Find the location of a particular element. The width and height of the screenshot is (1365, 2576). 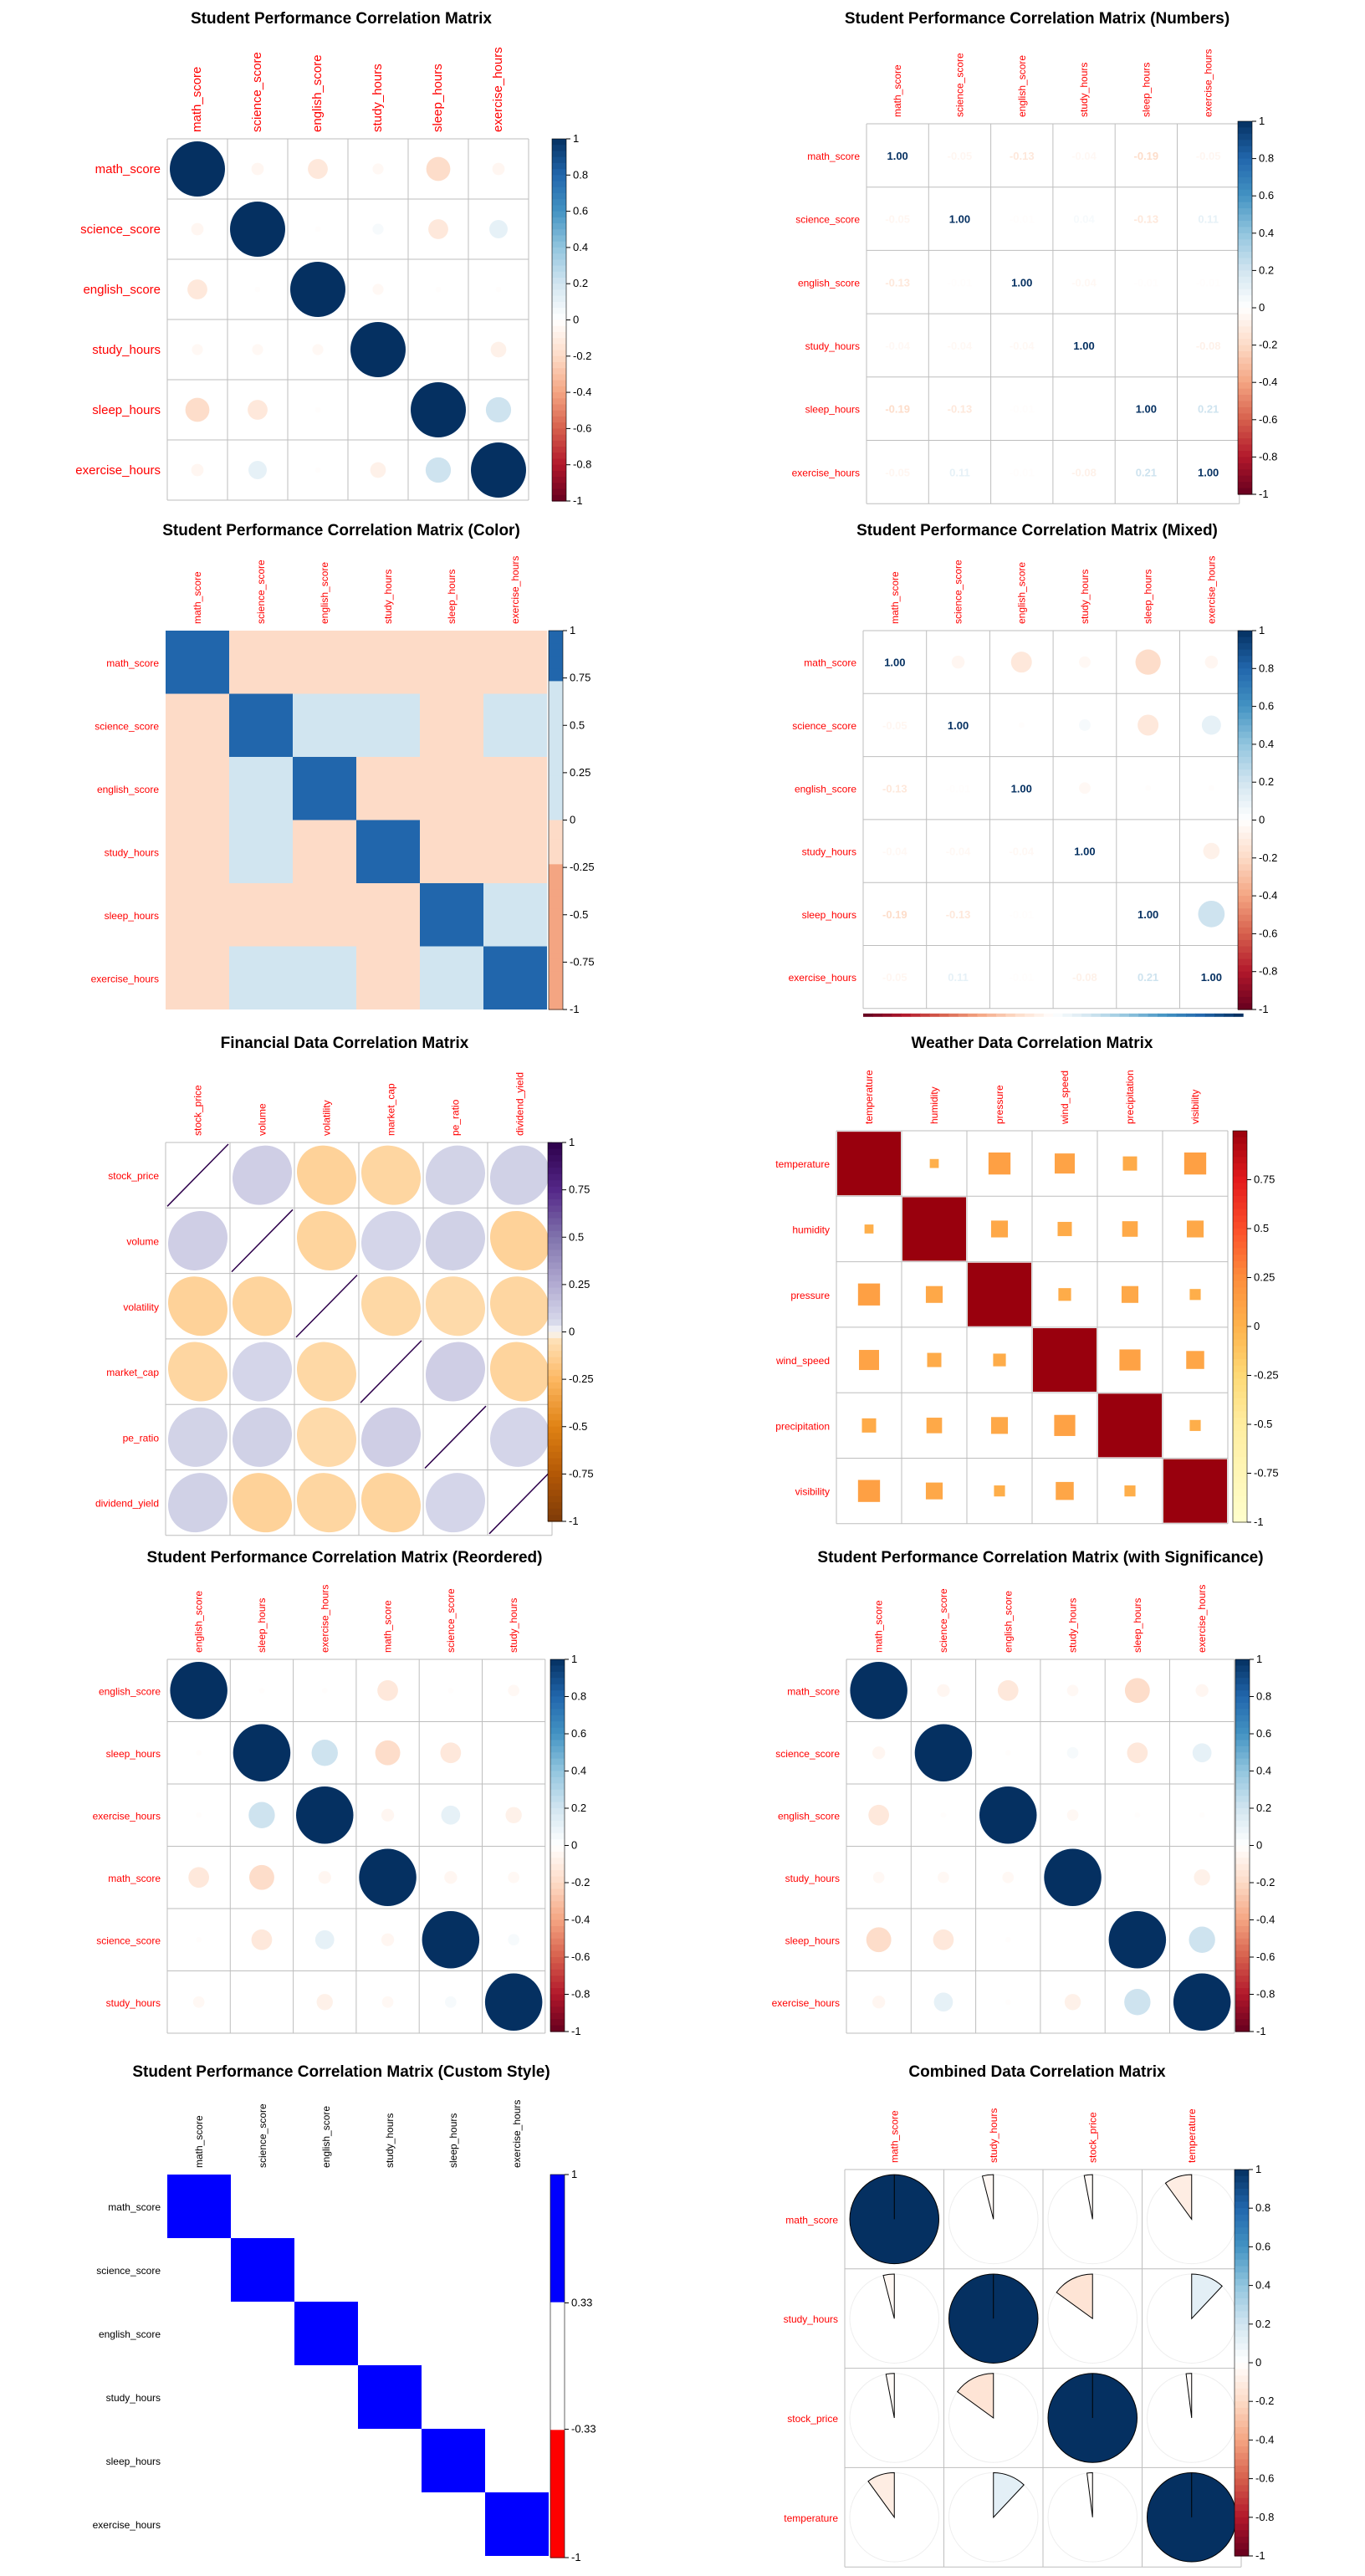

colorbar: 1 0.8 0.6 0.4 0.2 0 -0.2 -0.4 -0.6 -0.8 -1 is located at coordinates (571, 319).